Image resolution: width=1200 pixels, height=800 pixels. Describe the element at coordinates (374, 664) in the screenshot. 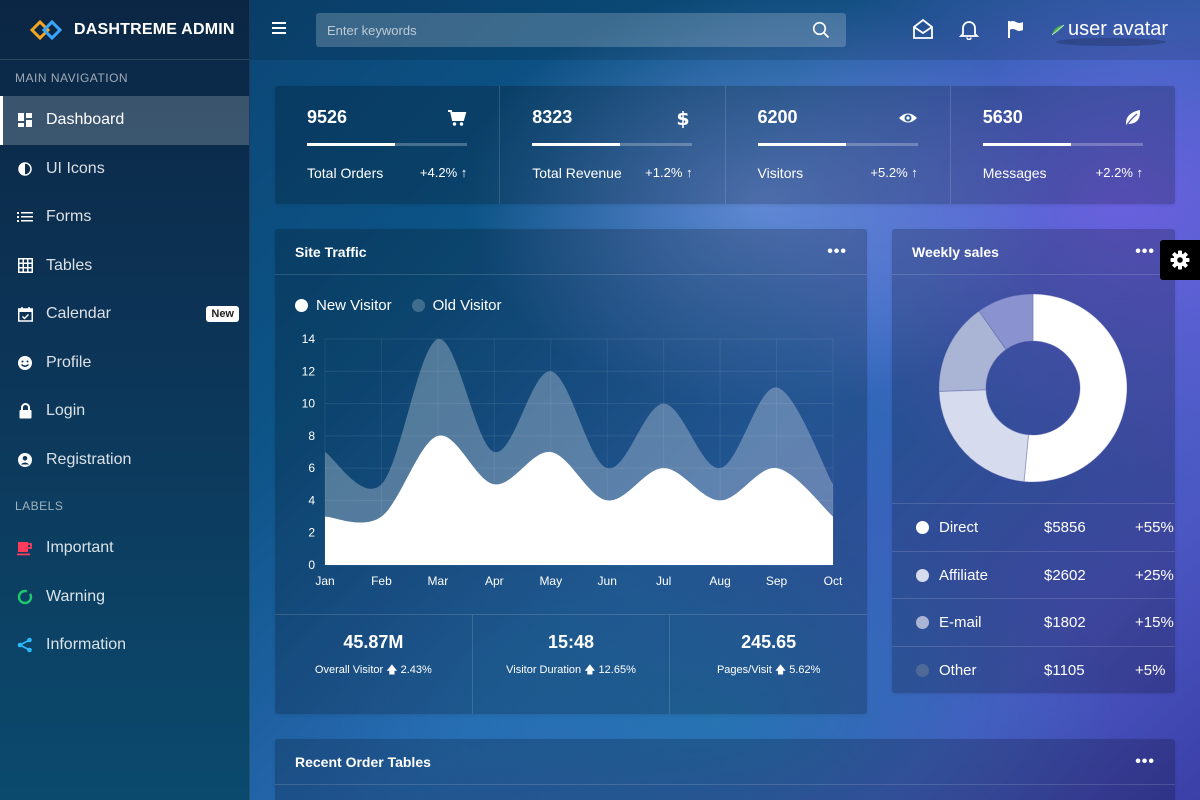

I see `summary-overall-visitor: 45.87M Overall Visitor 🡅 2.43%` at that location.